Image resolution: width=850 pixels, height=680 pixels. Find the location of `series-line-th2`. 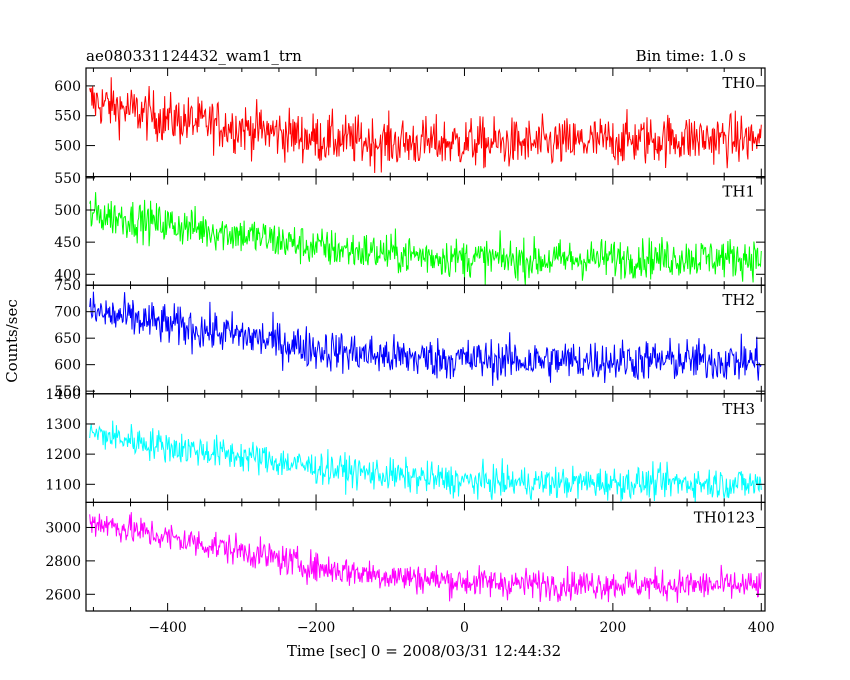

series-line-th2 is located at coordinates (425, 338).